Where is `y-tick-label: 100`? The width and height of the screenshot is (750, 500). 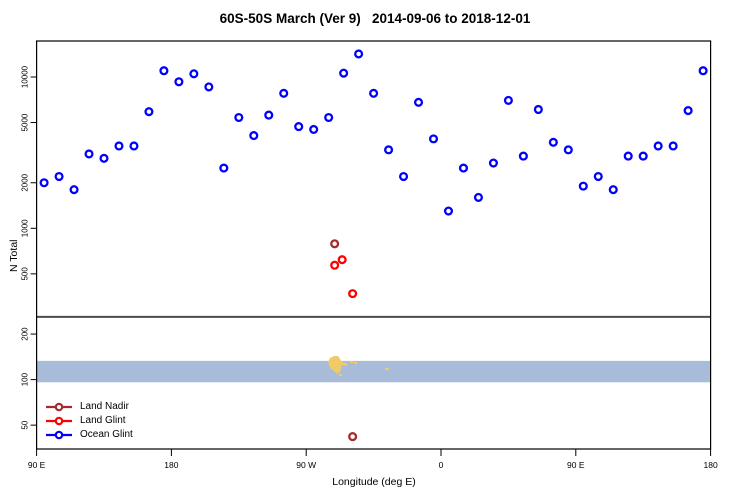
y-tick-label: 100 is located at coordinates (25, 379).